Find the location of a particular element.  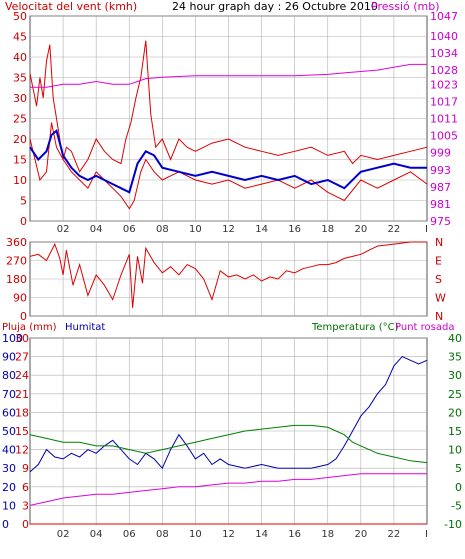

temperature-tick-label: -5 is located at coordinates (456, 505).